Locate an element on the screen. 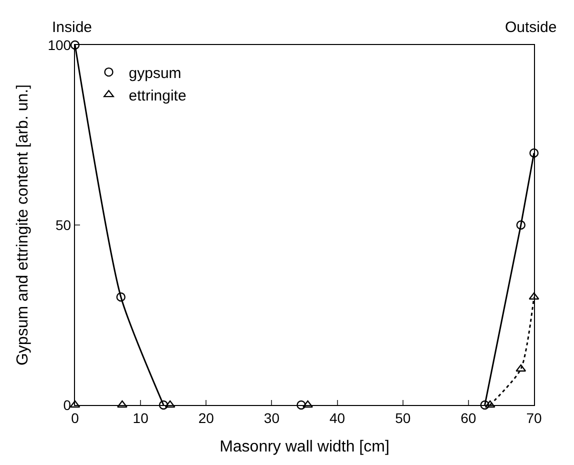  x-tick-label: 40 is located at coordinates (338, 418).